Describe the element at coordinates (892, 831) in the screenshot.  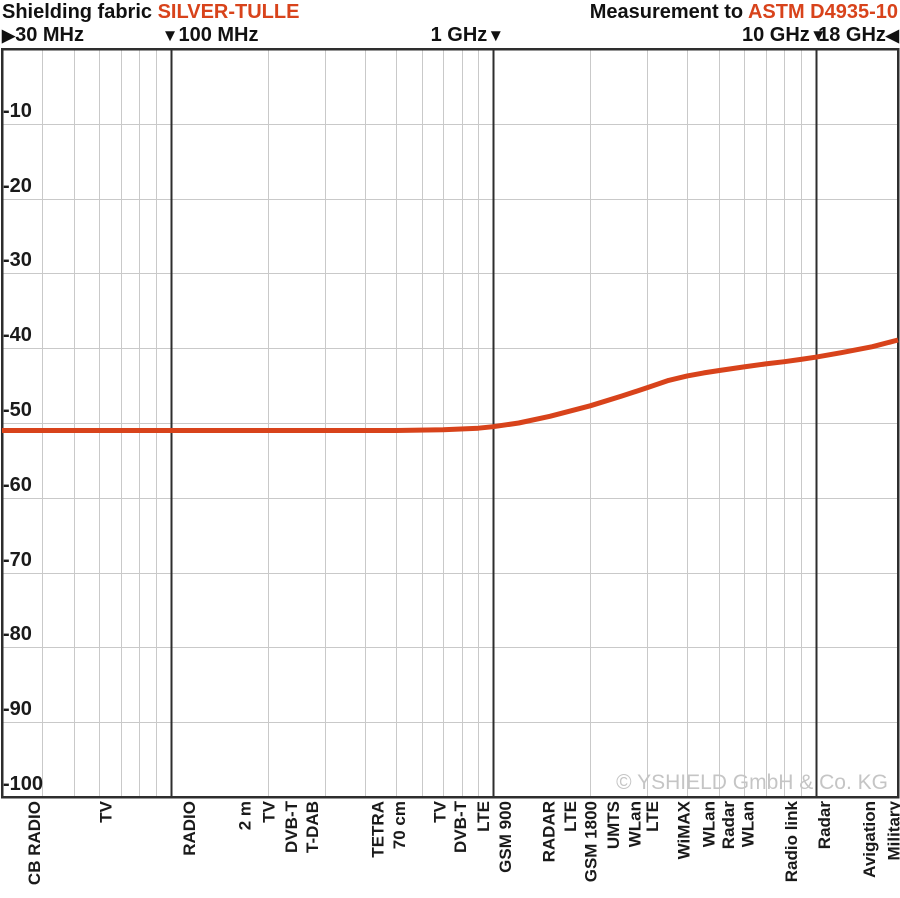
I see `band-label: Military` at that location.